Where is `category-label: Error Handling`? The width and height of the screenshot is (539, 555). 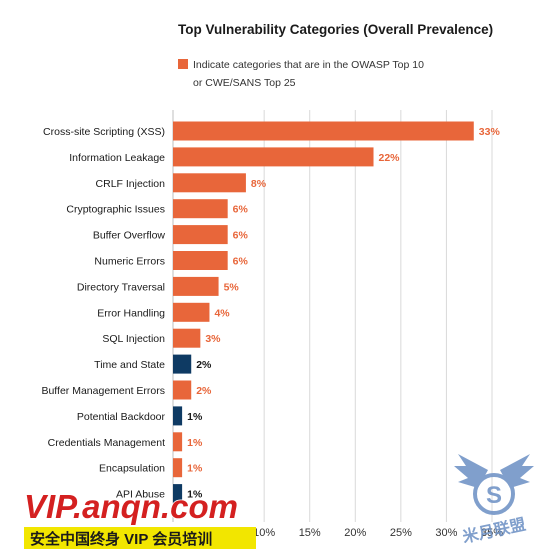 category-label: Error Handling is located at coordinates (131, 313).